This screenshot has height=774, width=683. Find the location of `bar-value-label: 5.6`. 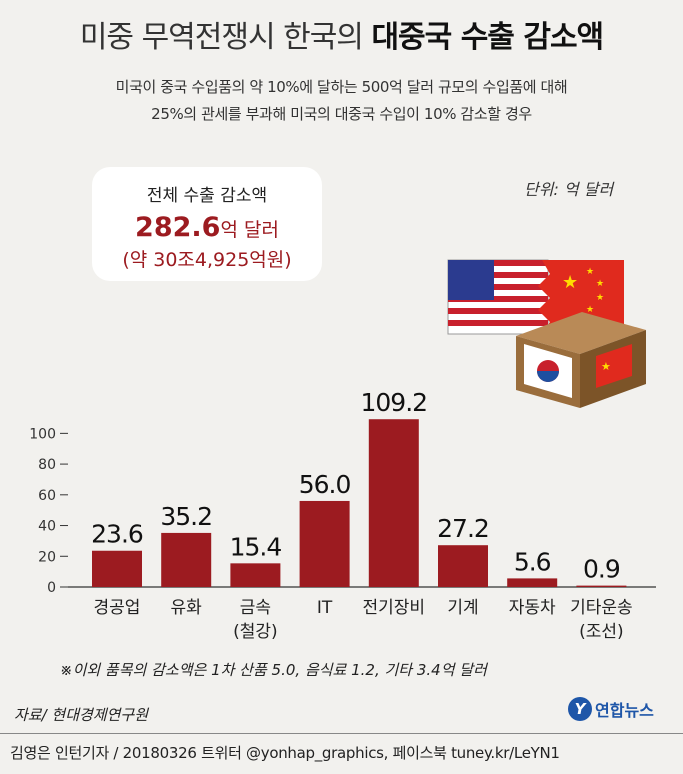

bar-value-label: 5.6 is located at coordinates (532, 561).